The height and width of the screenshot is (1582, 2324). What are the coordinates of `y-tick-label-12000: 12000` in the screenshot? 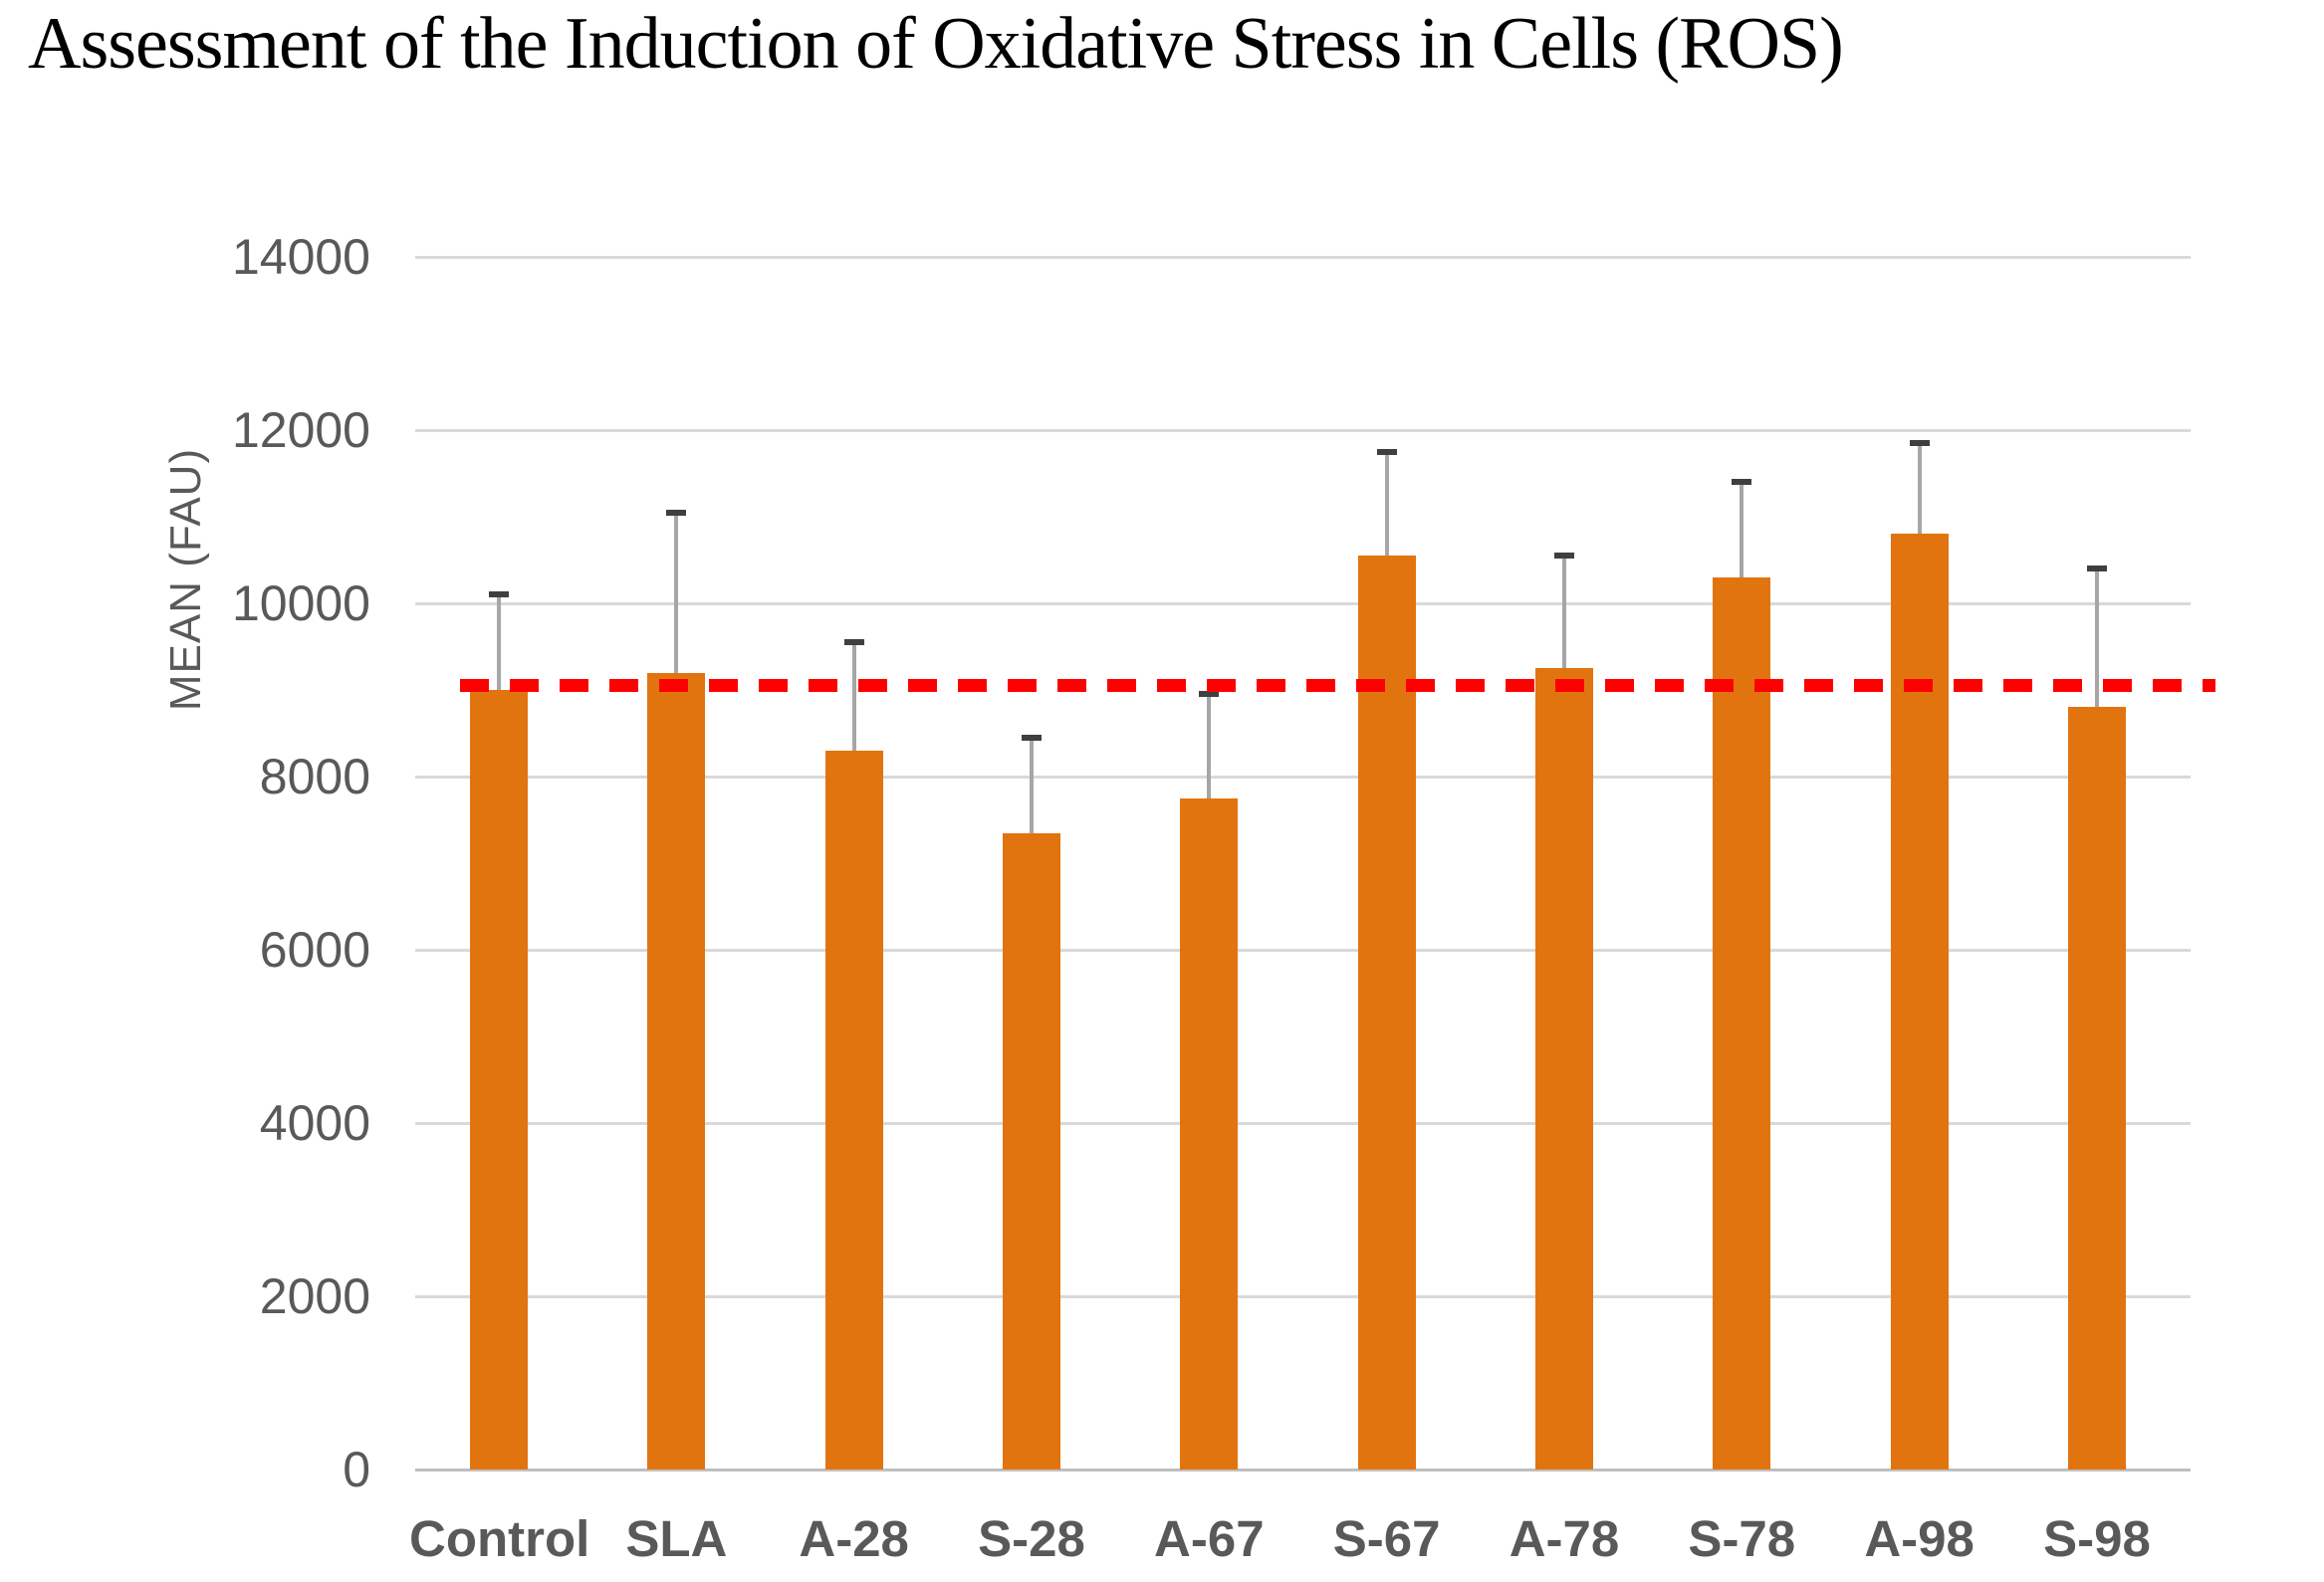 It's located at (300, 430).